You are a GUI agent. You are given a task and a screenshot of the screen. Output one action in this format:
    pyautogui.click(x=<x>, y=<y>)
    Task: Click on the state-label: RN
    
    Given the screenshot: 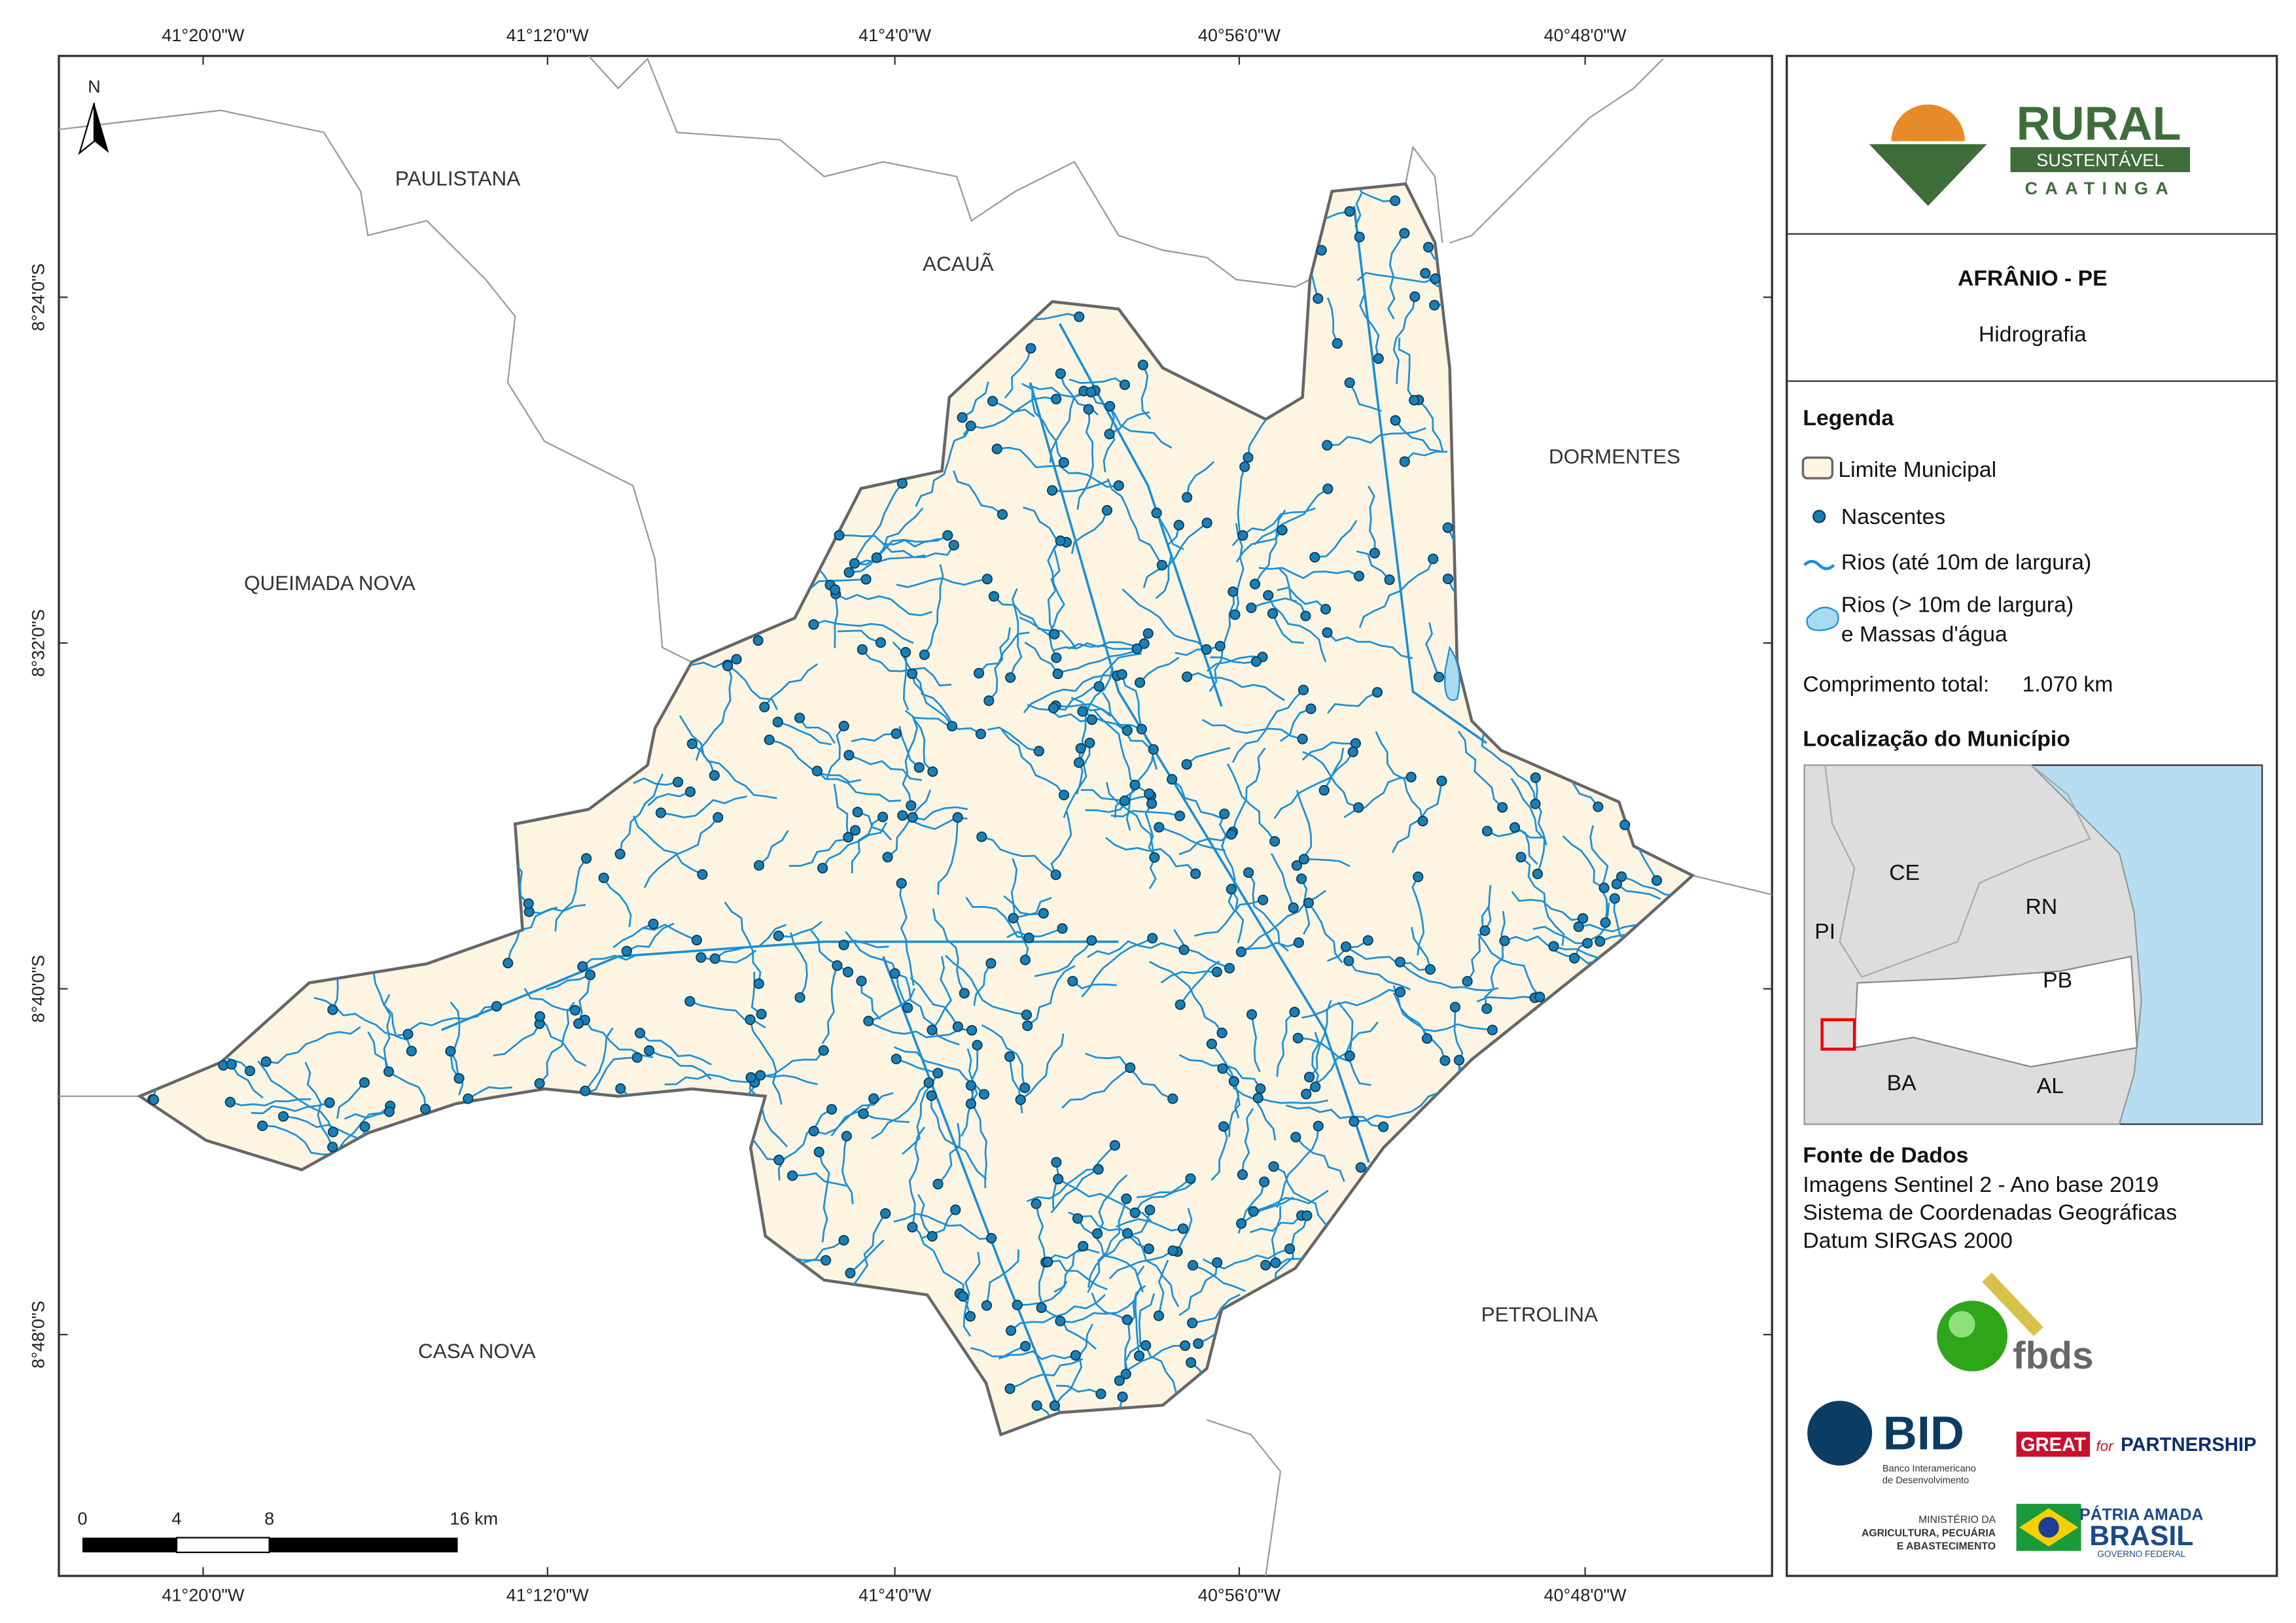 What is the action you would take?
    pyautogui.click(x=2041, y=907)
    